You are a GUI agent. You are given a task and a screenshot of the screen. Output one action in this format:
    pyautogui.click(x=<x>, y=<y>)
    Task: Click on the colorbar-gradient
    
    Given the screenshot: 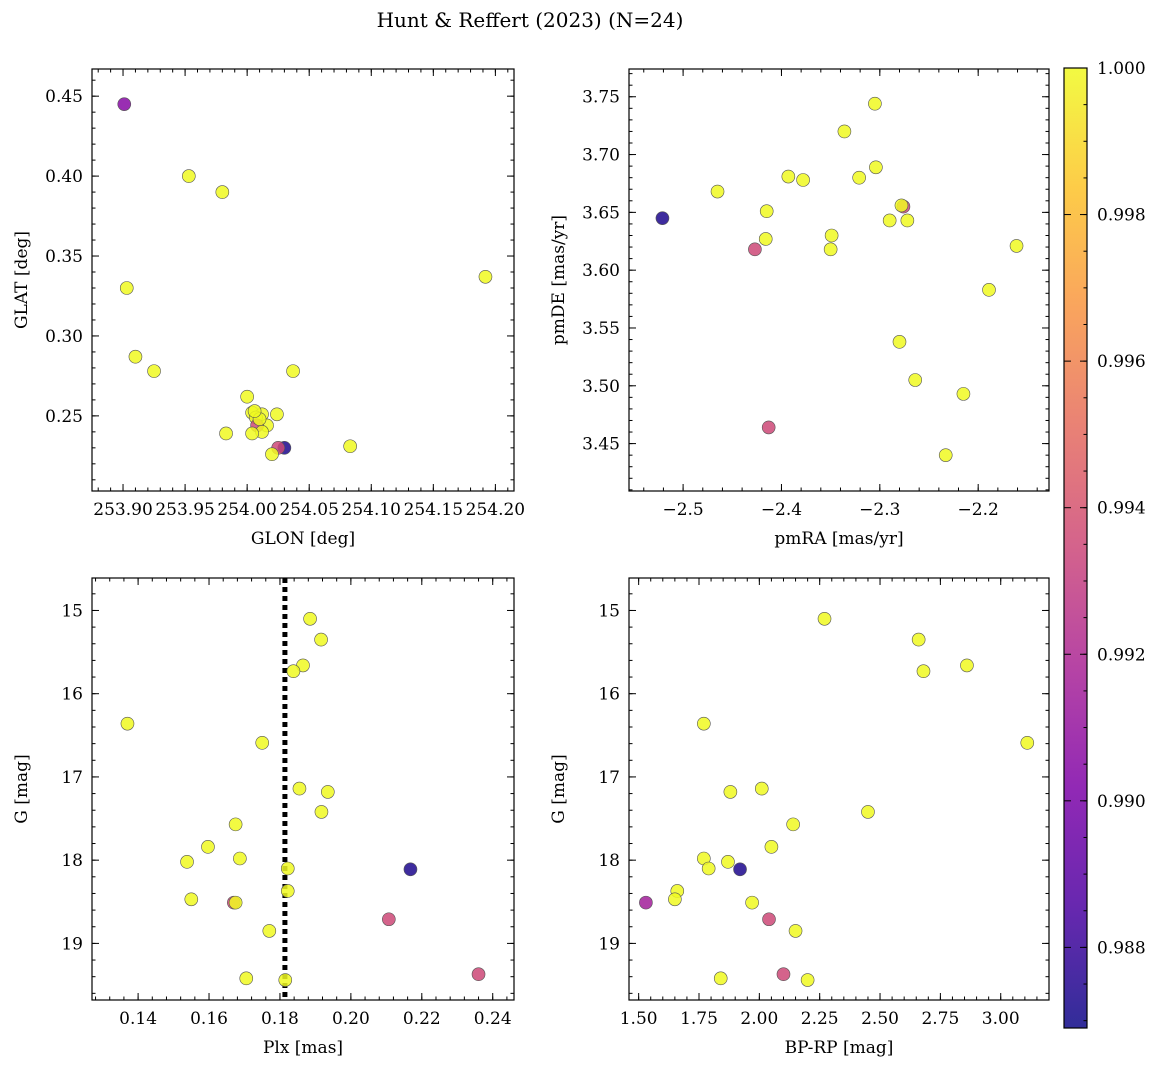 What is the action you would take?
    pyautogui.click(x=1075, y=548)
    